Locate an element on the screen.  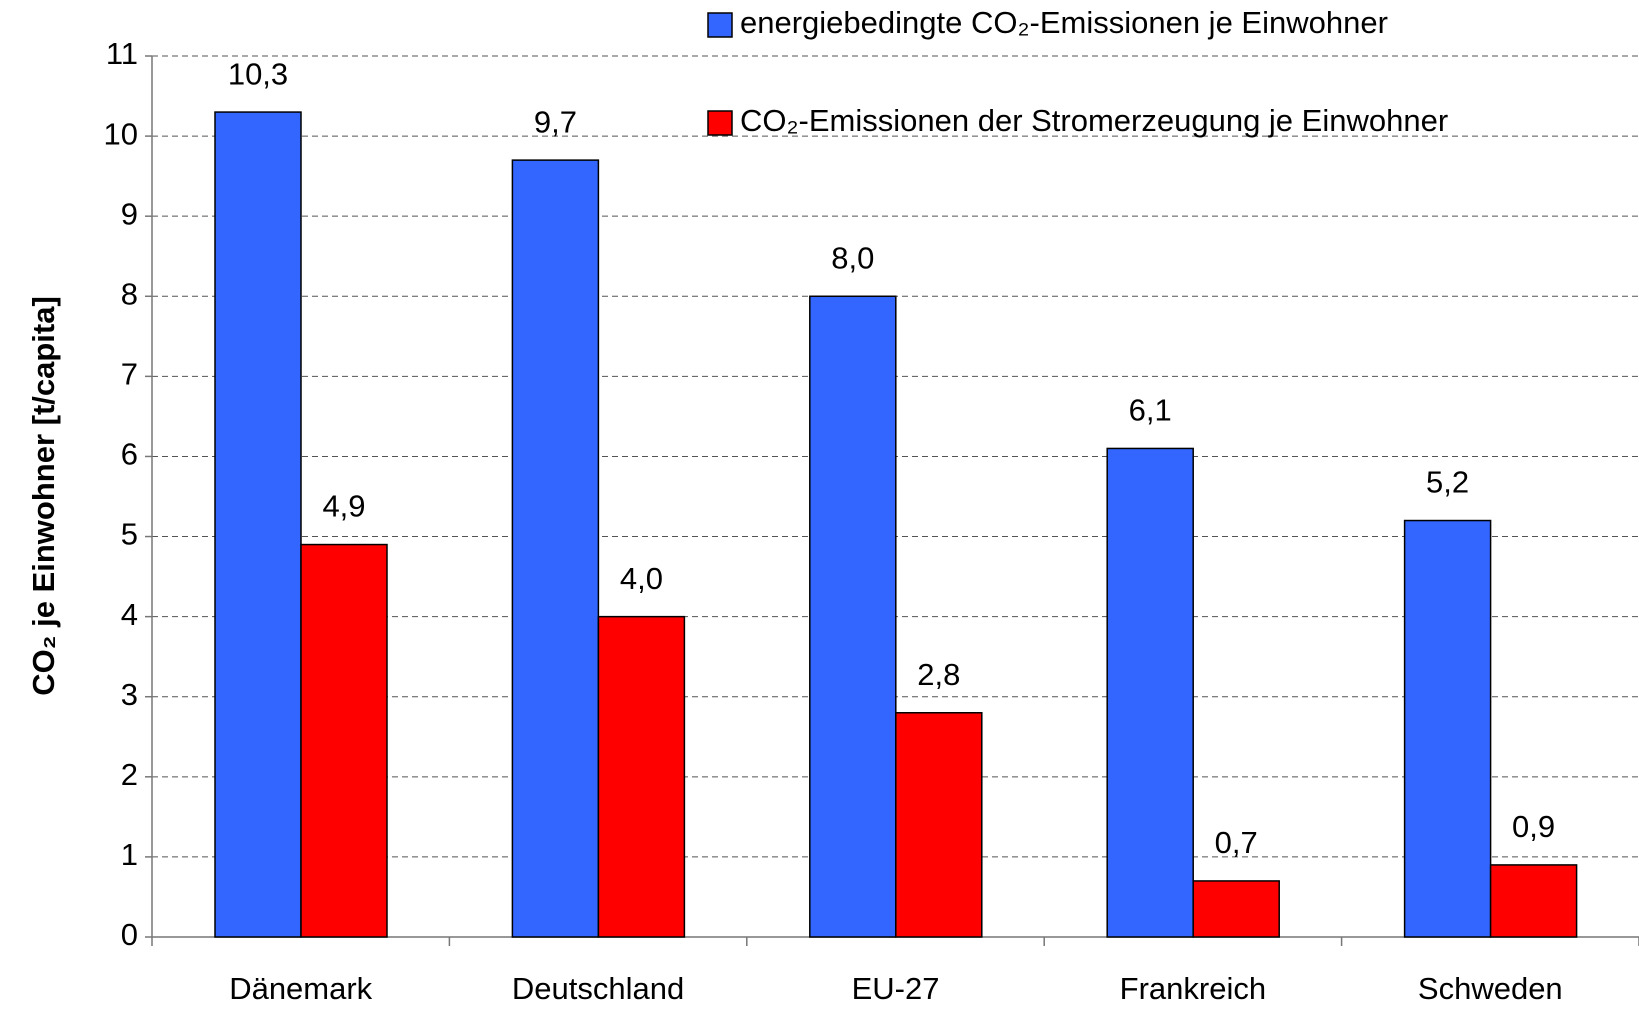
value-label: 9,7 is located at coordinates (555, 121).